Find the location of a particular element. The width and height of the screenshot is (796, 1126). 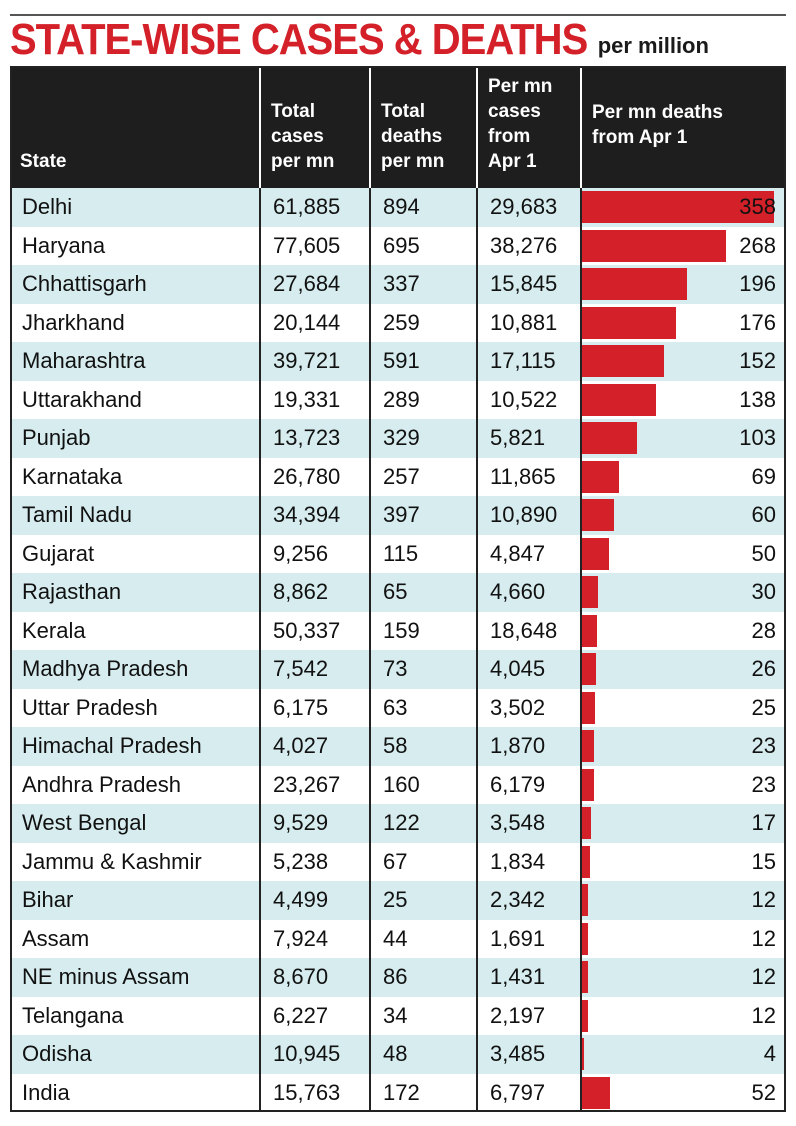

cases-apr1-cell: 1,431 is located at coordinates (518, 976).